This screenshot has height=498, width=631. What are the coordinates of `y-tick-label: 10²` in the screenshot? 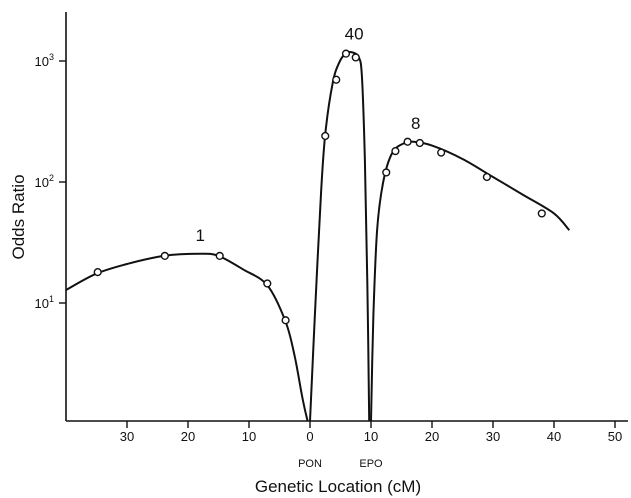 It's located at (44, 181).